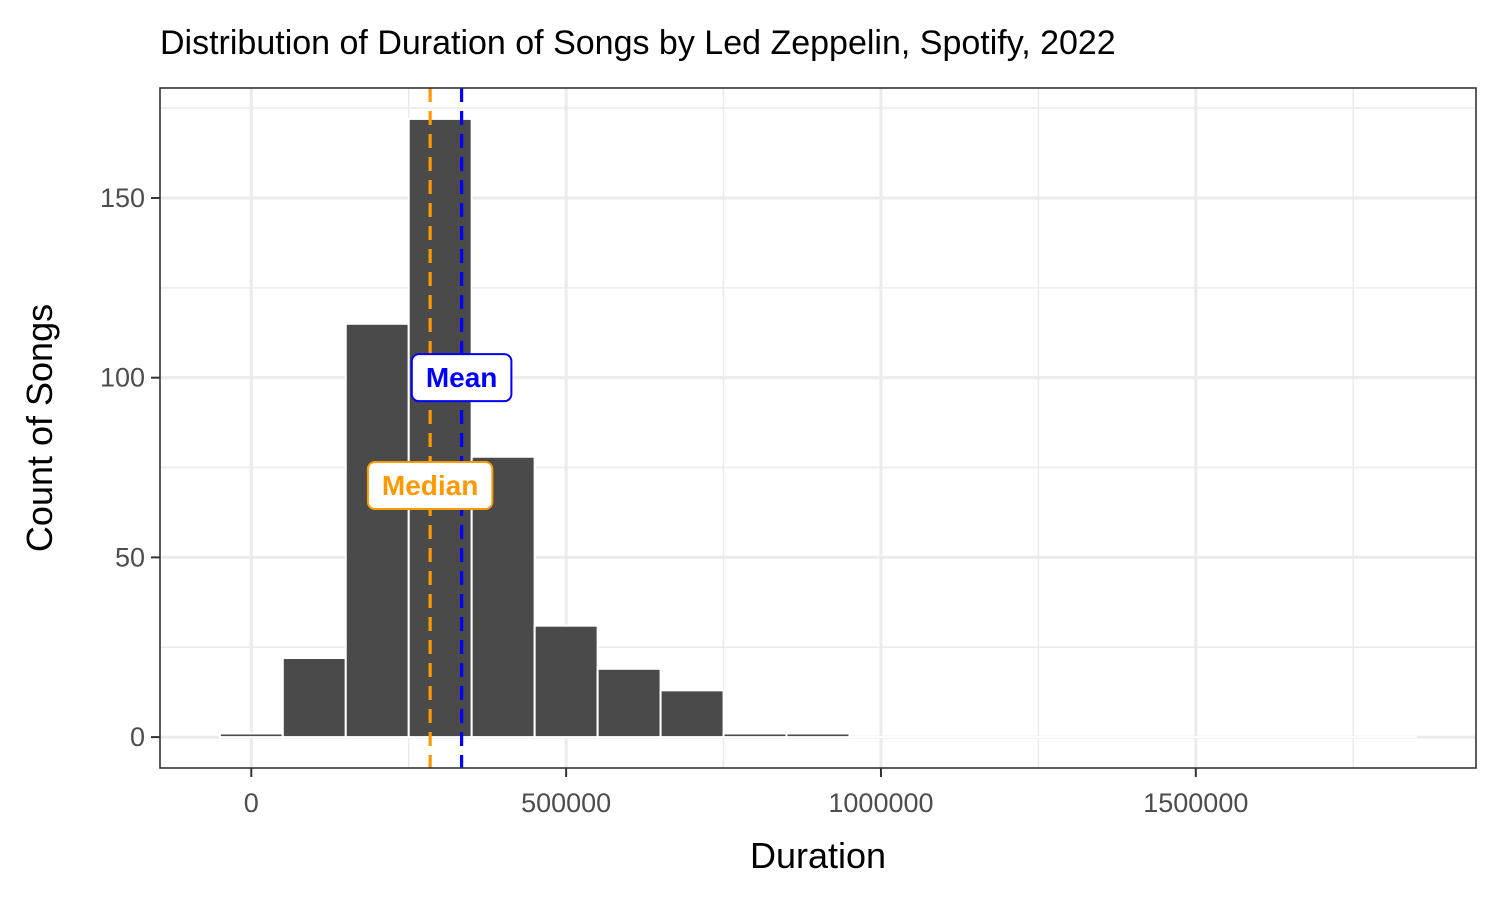 Image resolution: width=1500 pixels, height=900 pixels. I want to click on y-tick-label: 0, so click(137, 737).